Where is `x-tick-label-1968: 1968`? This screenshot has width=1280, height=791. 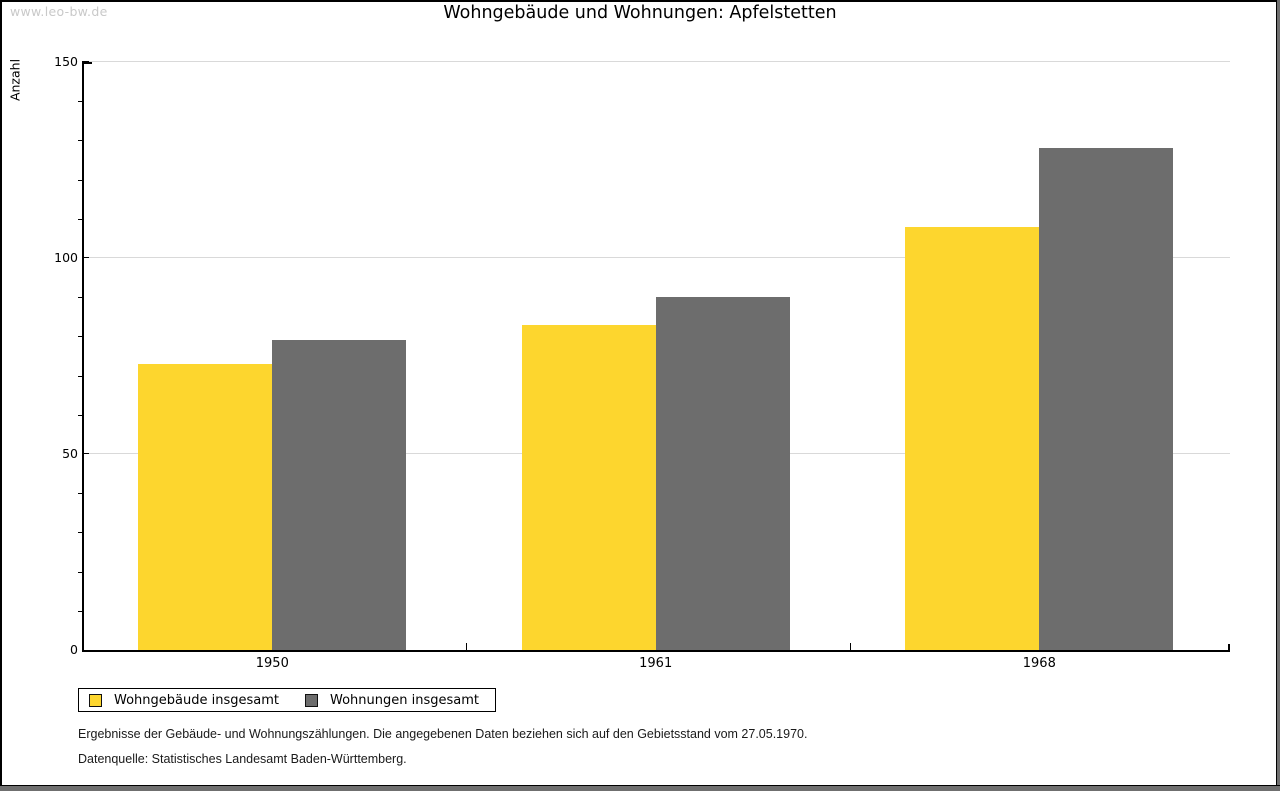 x-tick-label-1968: 1968 is located at coordinates (1039, 663).